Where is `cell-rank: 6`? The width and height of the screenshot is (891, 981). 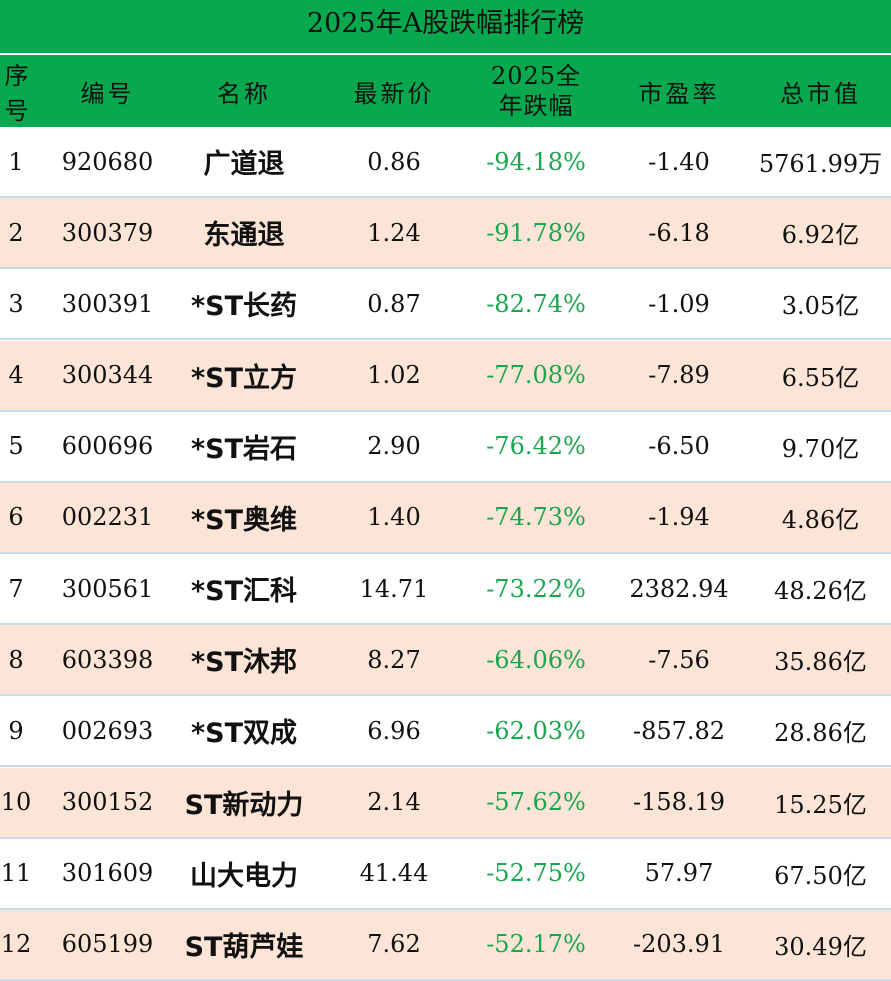
cell-rank: 6 is located at coordinates (16, 517).